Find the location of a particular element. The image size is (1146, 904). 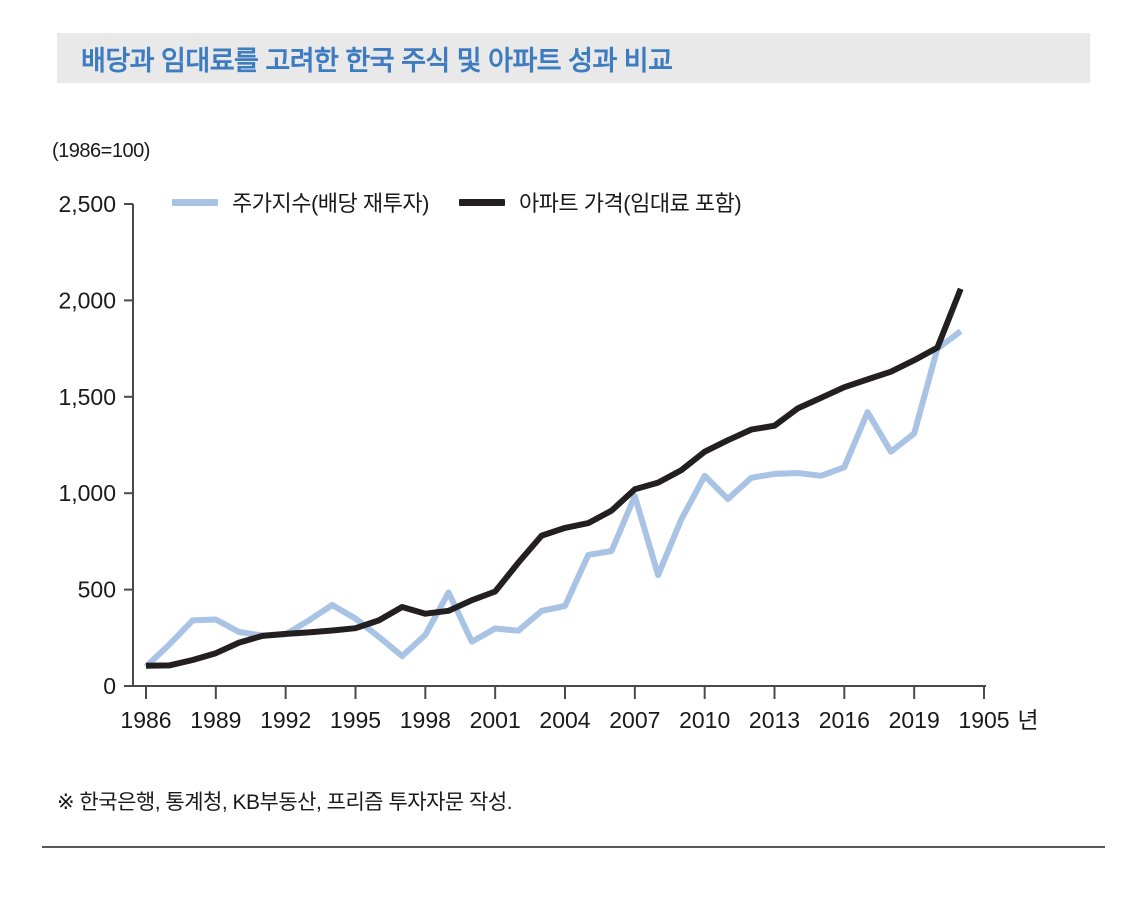

x-tick-label: 1905 is located at coordinates (983, 720).